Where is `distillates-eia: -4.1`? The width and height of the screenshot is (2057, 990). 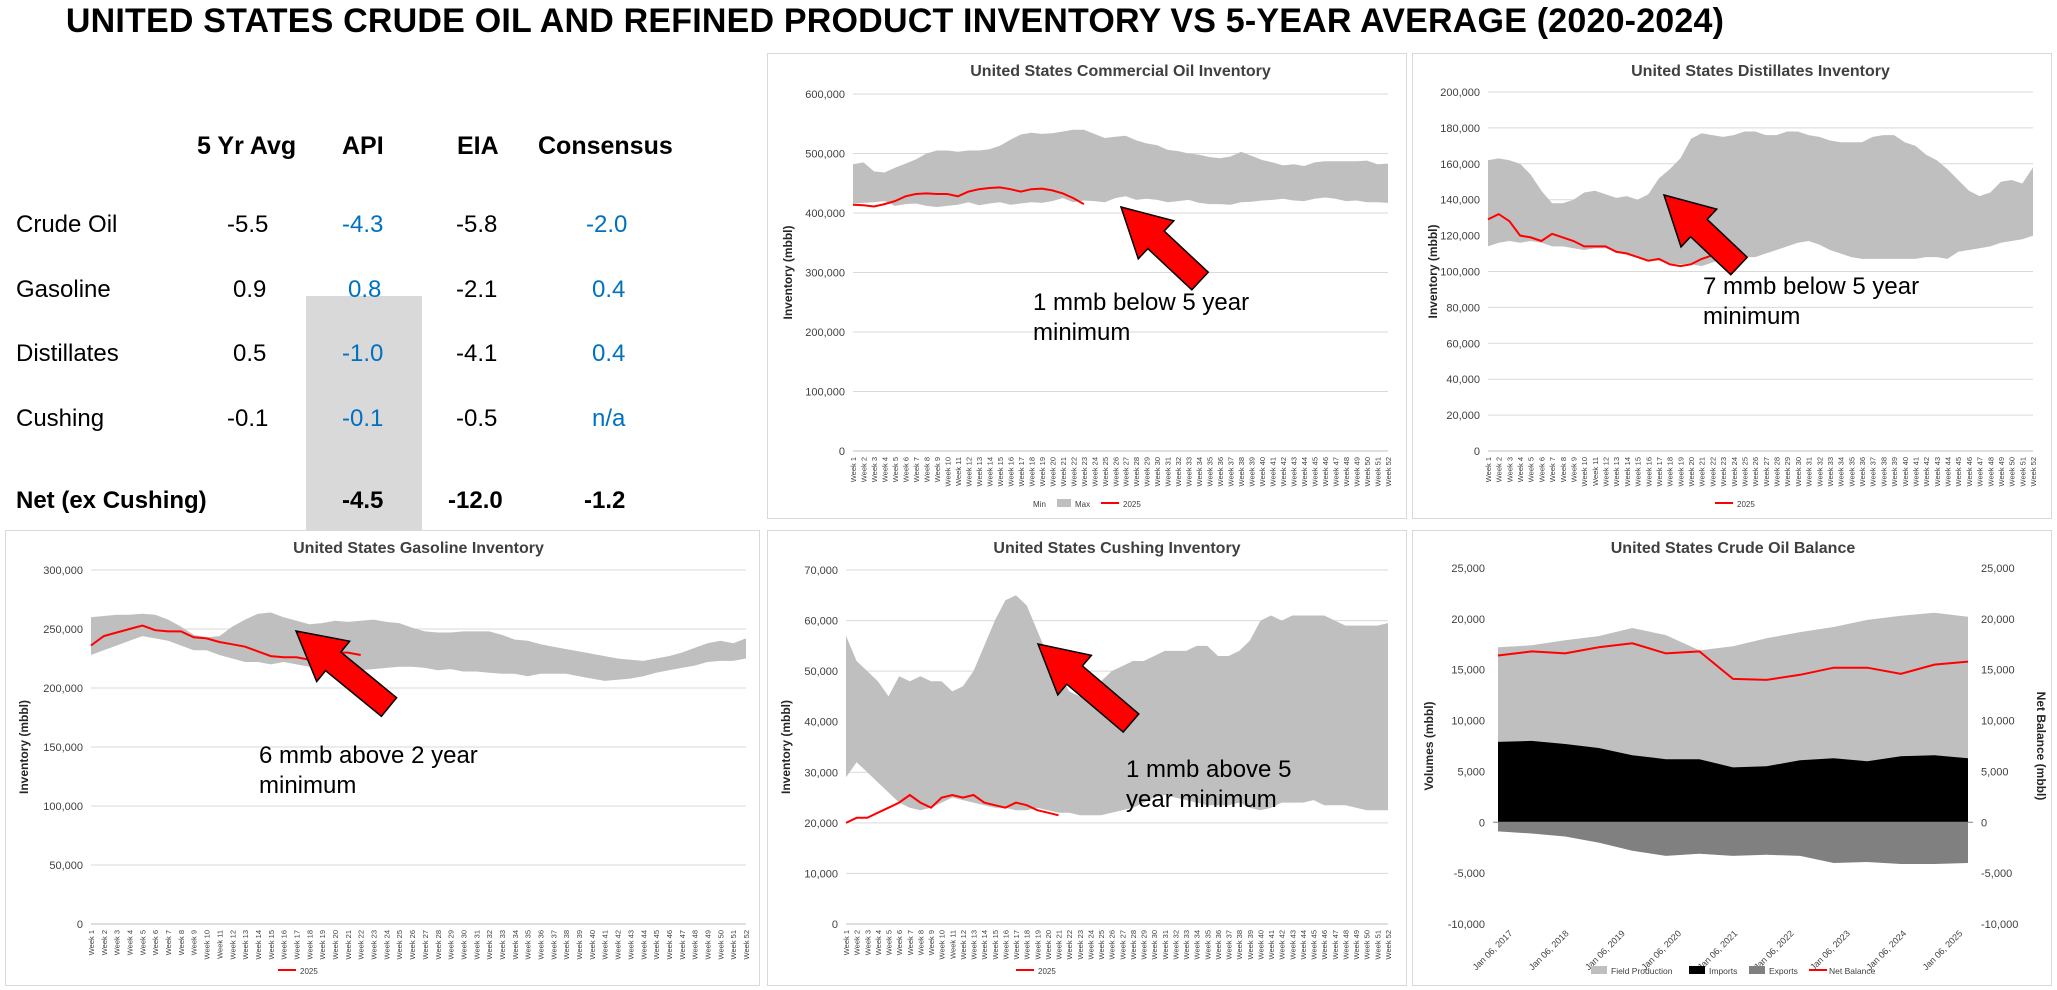
distillates-eia: -4.1 is located at coordinates (477, 353).